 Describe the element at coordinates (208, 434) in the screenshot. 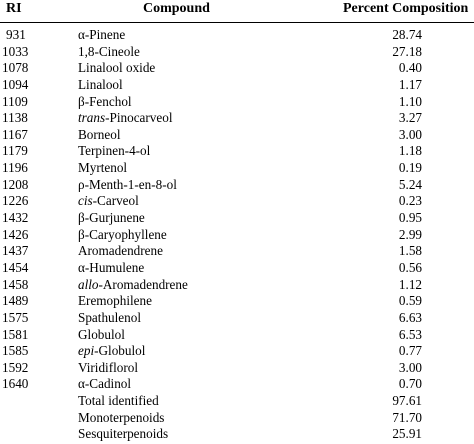

I see `compound-cell: Sesquiterpenoids` at that location.